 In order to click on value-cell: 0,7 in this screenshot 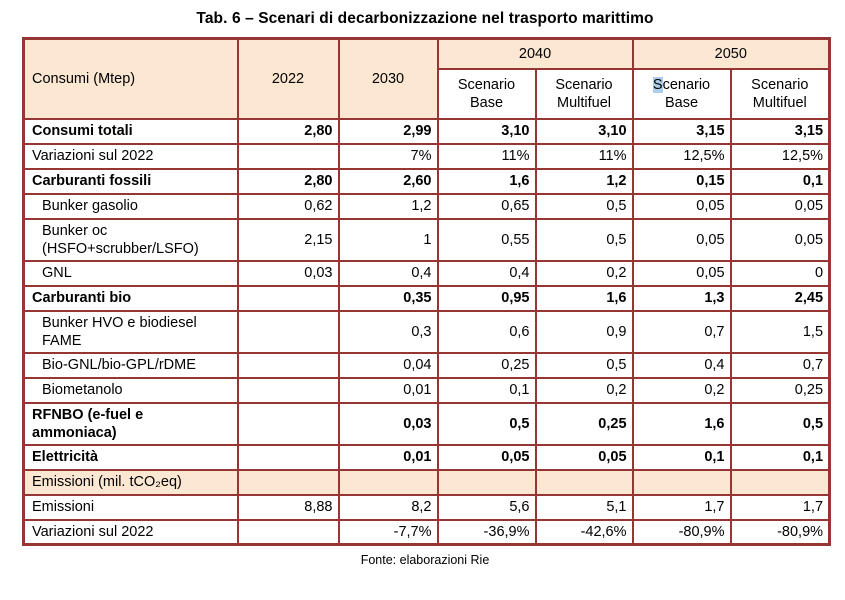, I will do `click(681, 331)`.